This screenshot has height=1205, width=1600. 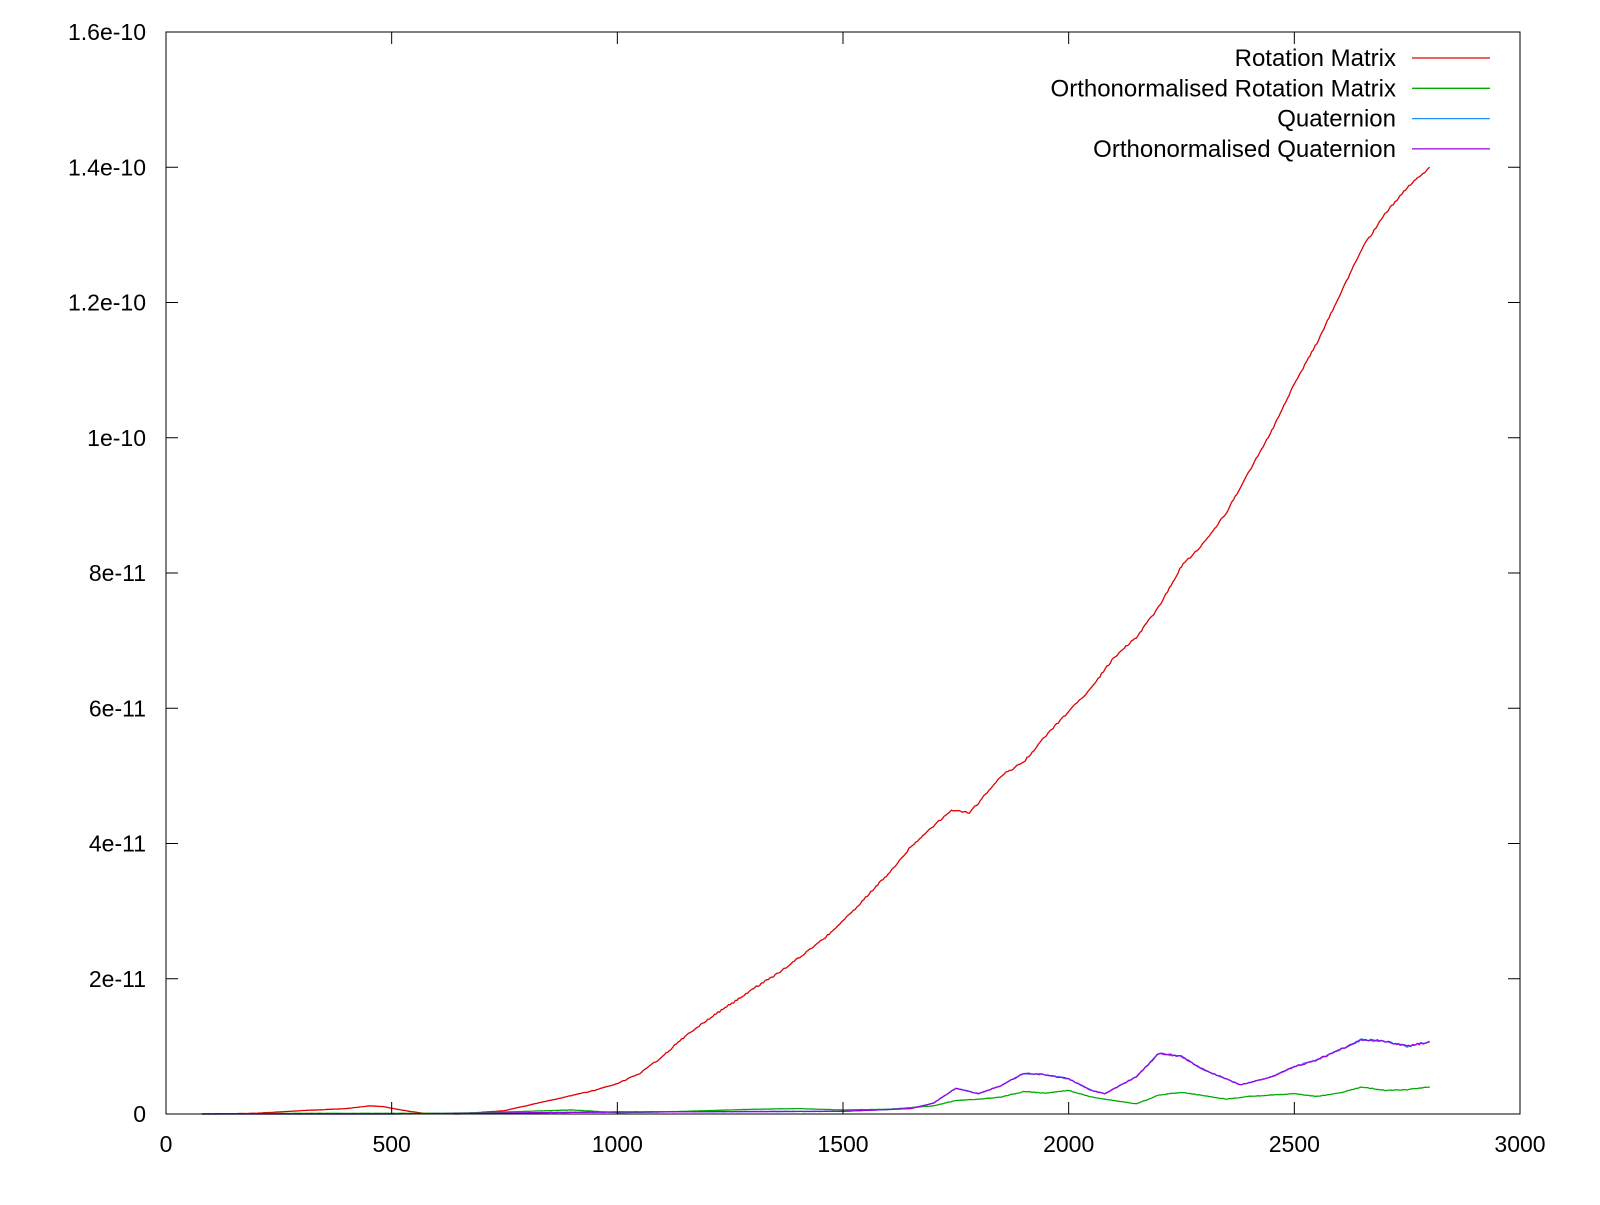 I want to click on y-tick-label: 8e-11, so click(x=117, y=573).